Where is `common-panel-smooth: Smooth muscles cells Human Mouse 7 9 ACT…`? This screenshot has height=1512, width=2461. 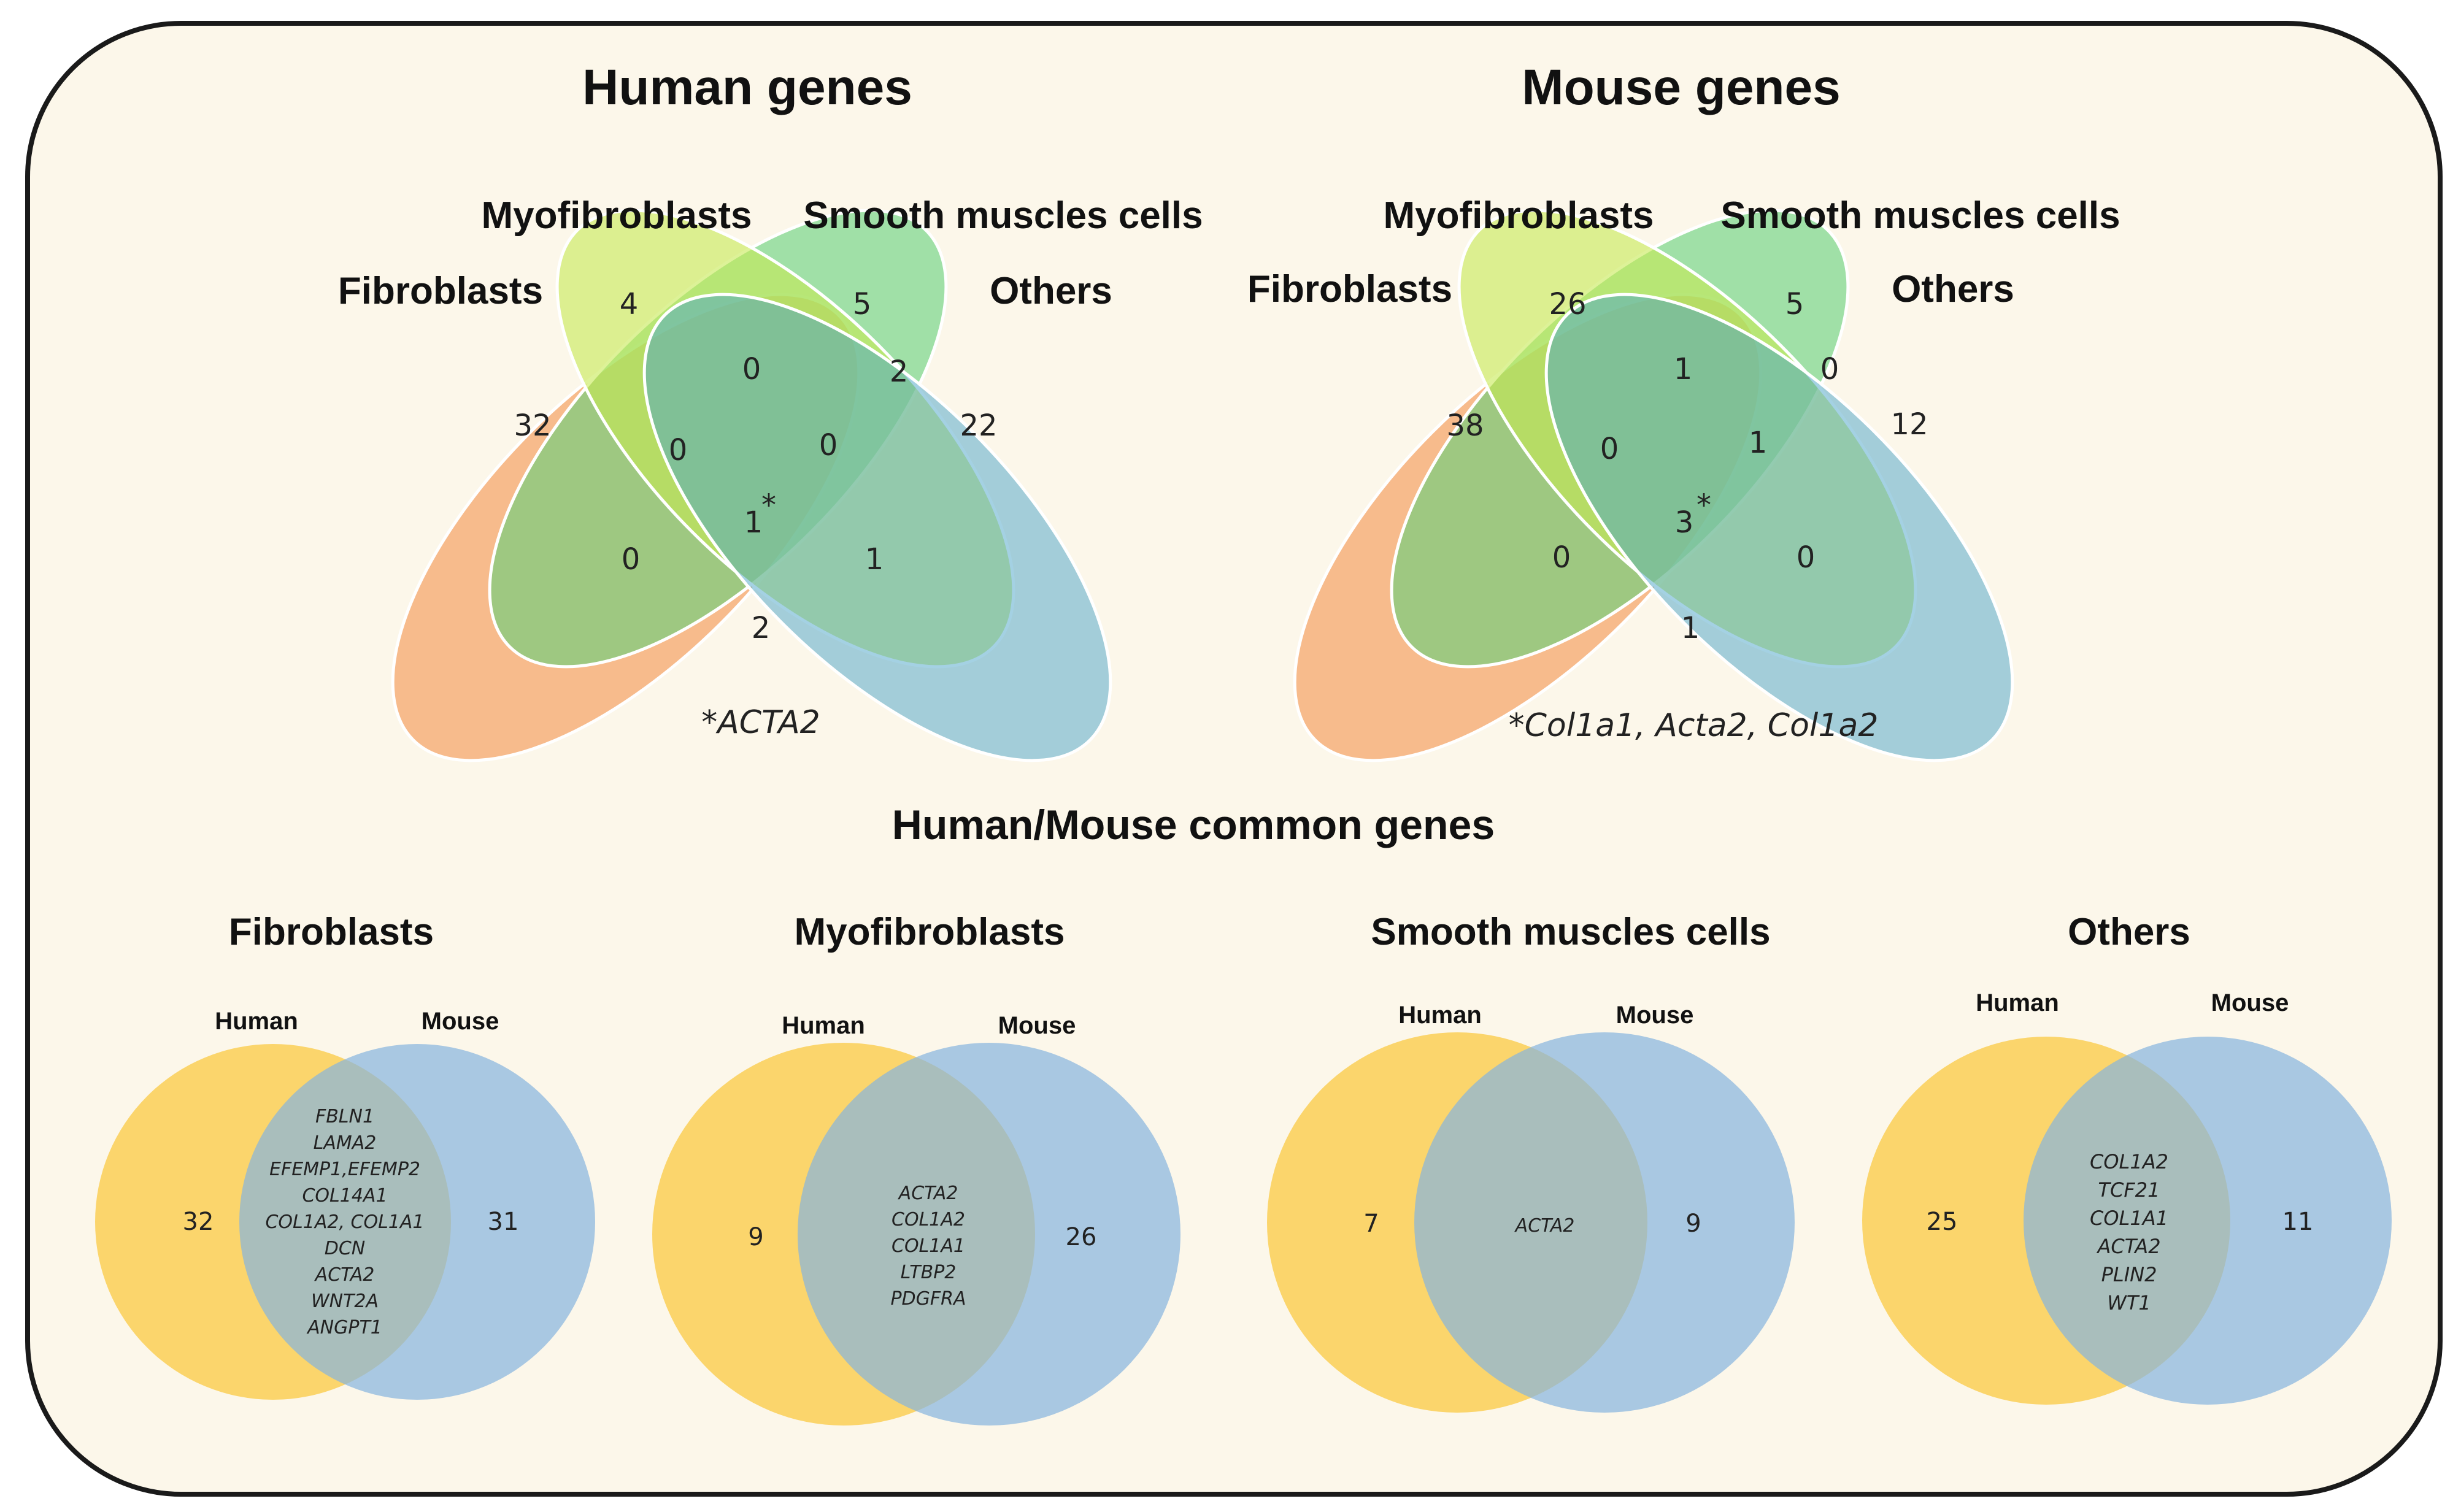 common-panel-smooth: Smooth muscles cells Human Mouse 7 9 ACT… is located at coordinates (1531, 1162).